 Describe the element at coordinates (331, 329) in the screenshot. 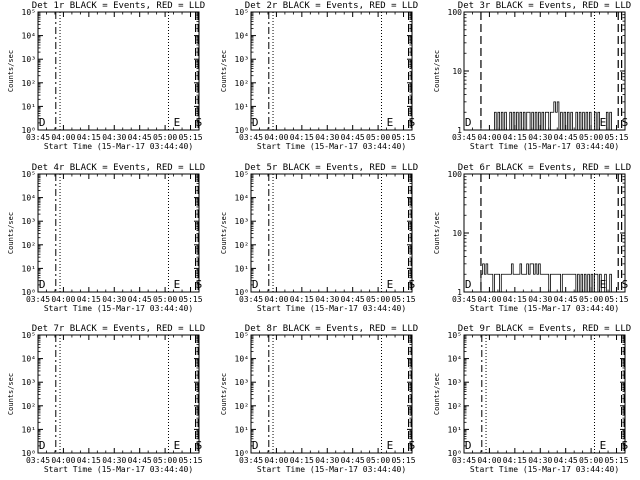

I see `chart-title: Det 8r BLACK = Events, RED = LLD` at that location.